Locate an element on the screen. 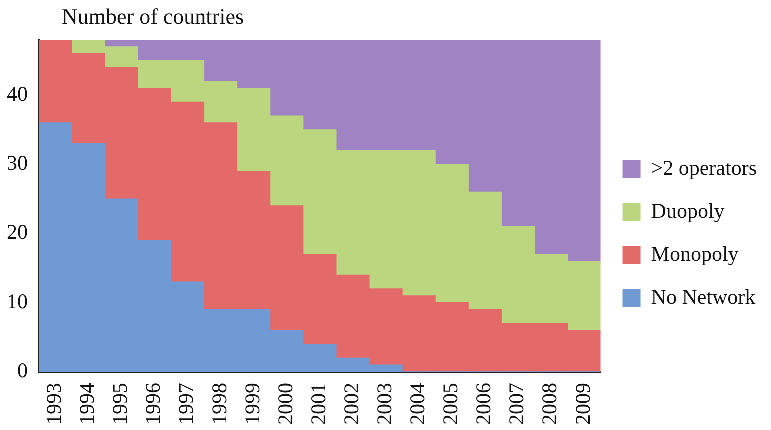  x-tick-label: 1994 is located at coordinates (87, 403).